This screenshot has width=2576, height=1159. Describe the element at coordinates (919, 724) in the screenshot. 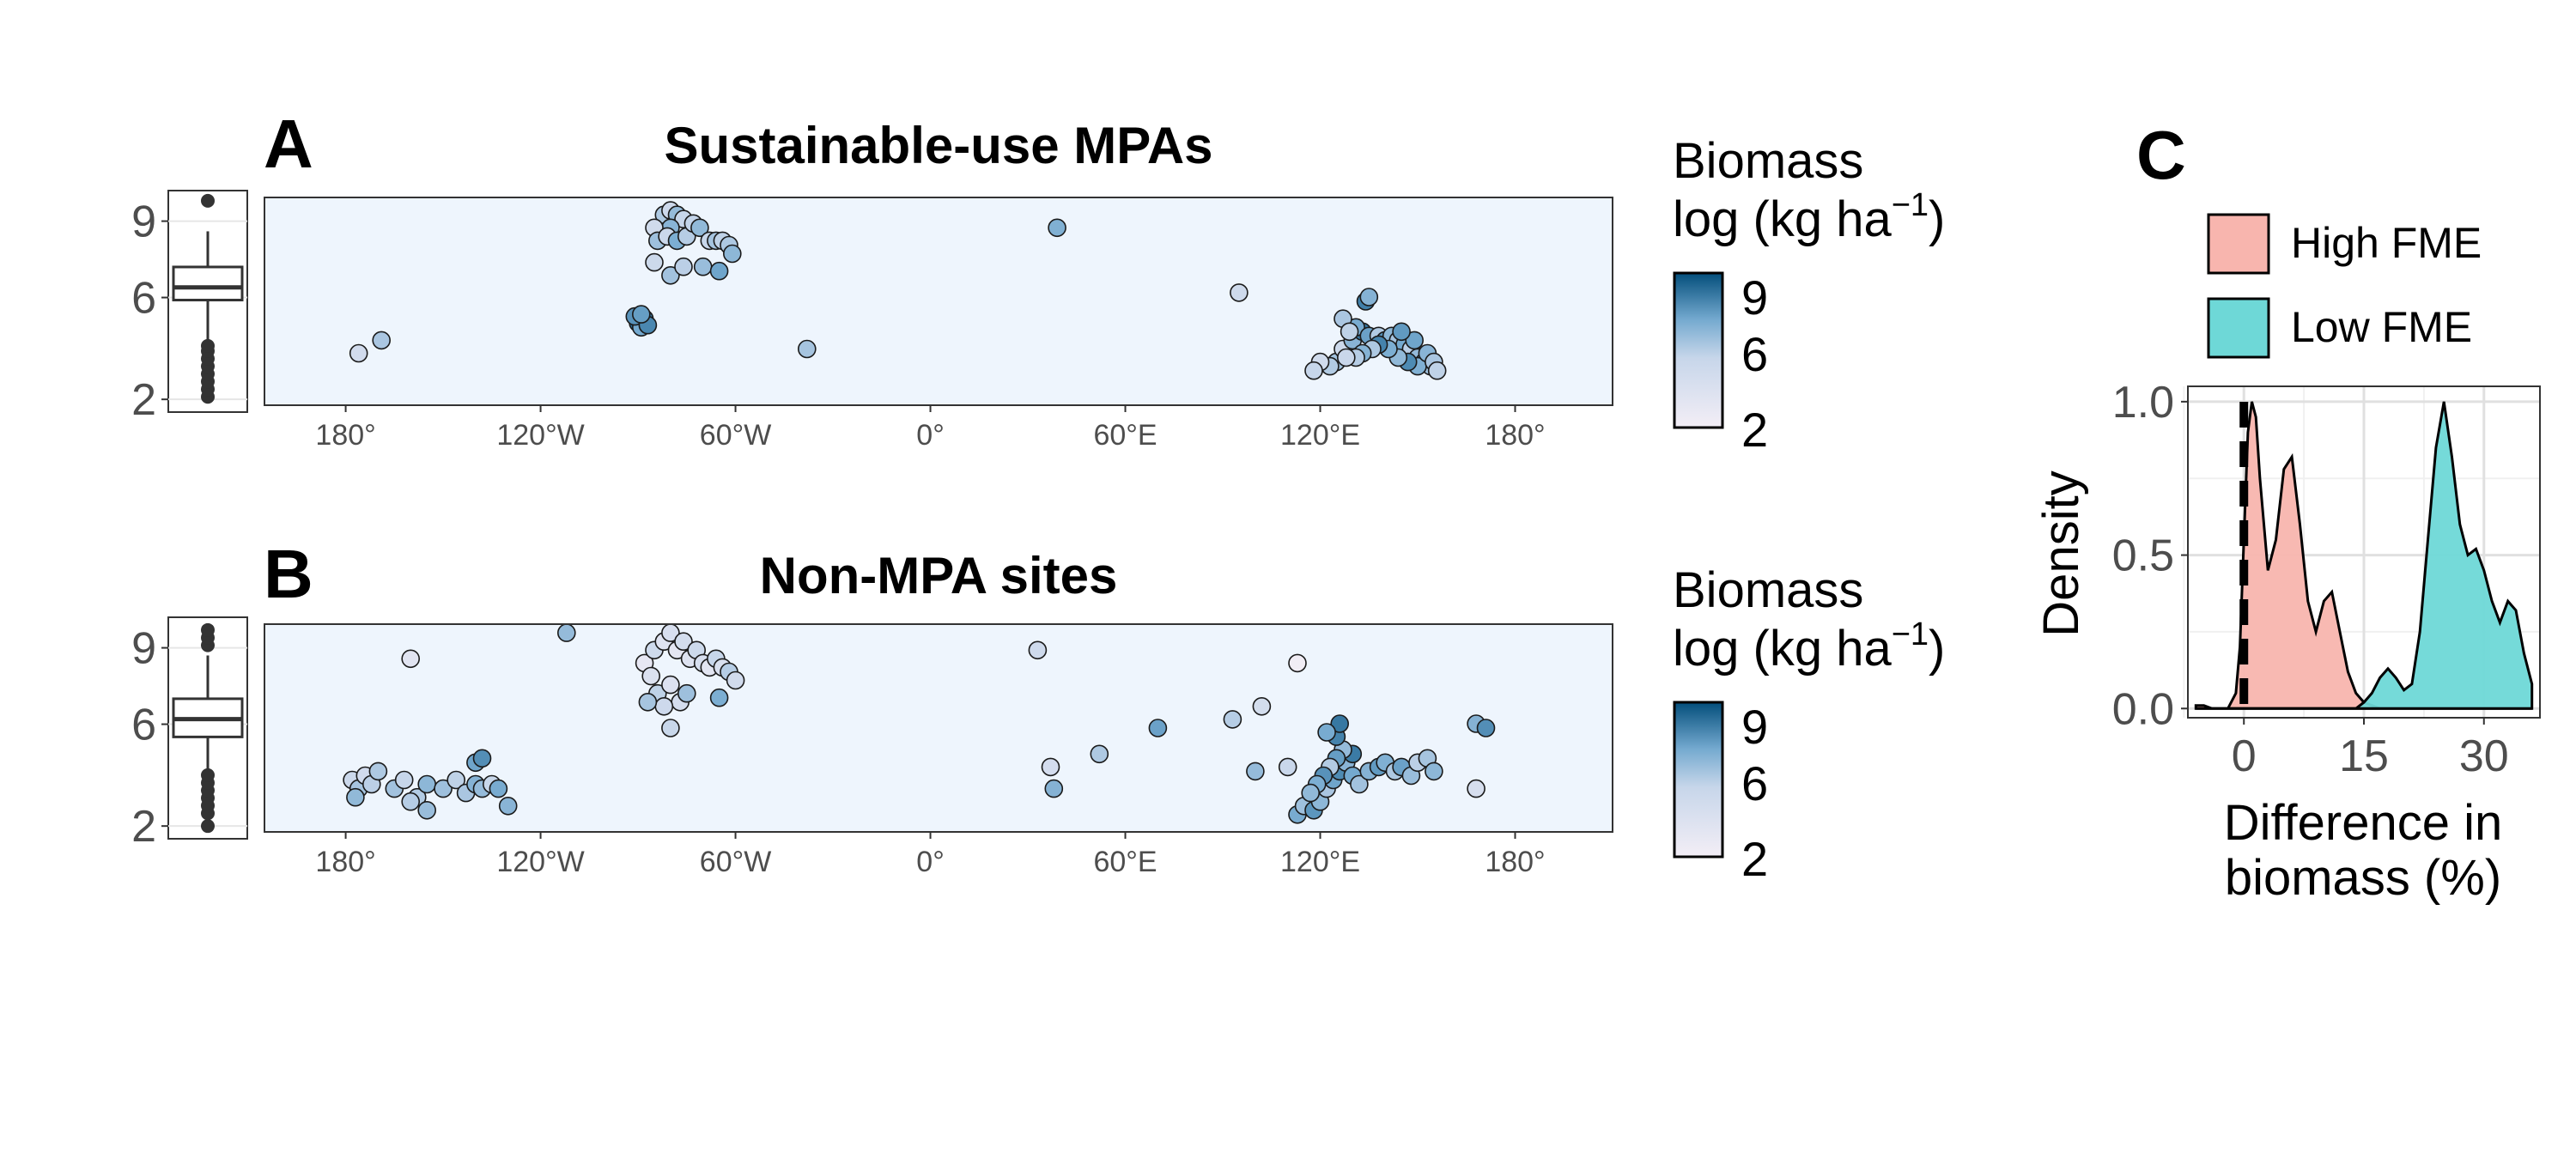

I see `map-points` at that location.